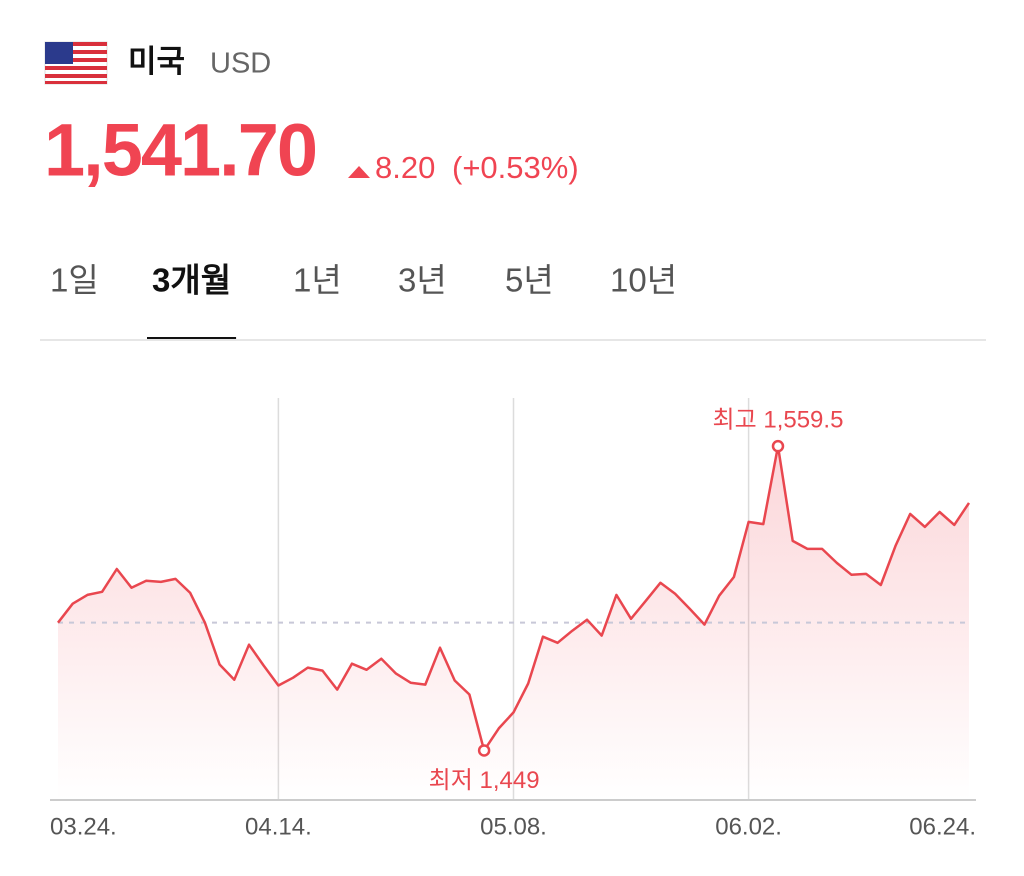 This screenshot has width=1024, height=876. What do you see at coordinates (83, 826) in the screenshot?
I see `x-tick-label: 03.24.` at bounding box center [83, 826].